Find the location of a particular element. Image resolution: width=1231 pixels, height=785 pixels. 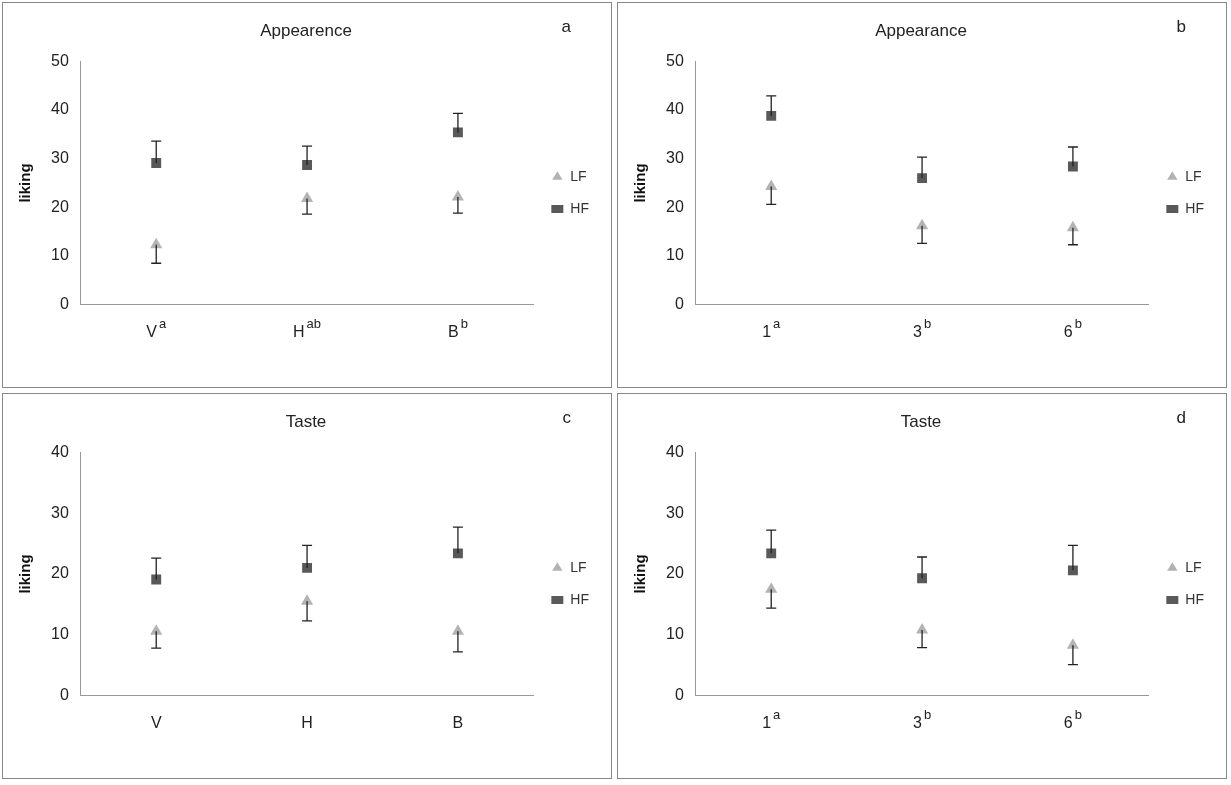

chart-title: Appearance is located at coordinates (921, 30).